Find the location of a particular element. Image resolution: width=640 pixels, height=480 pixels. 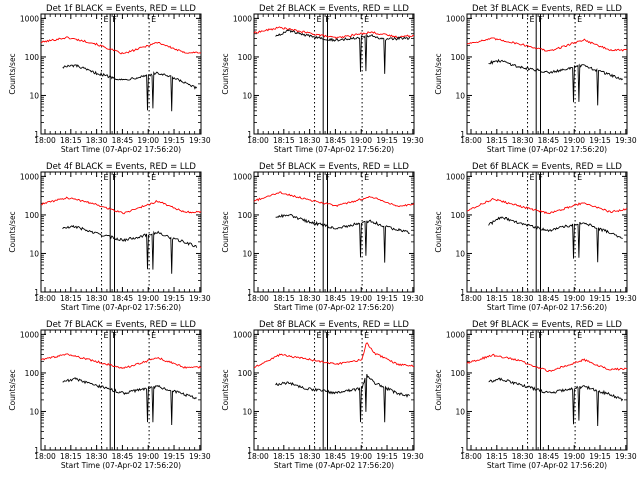

chart-title: Det 4f BLACK = Events, RED = LLD is located at coordinates (121, 167).